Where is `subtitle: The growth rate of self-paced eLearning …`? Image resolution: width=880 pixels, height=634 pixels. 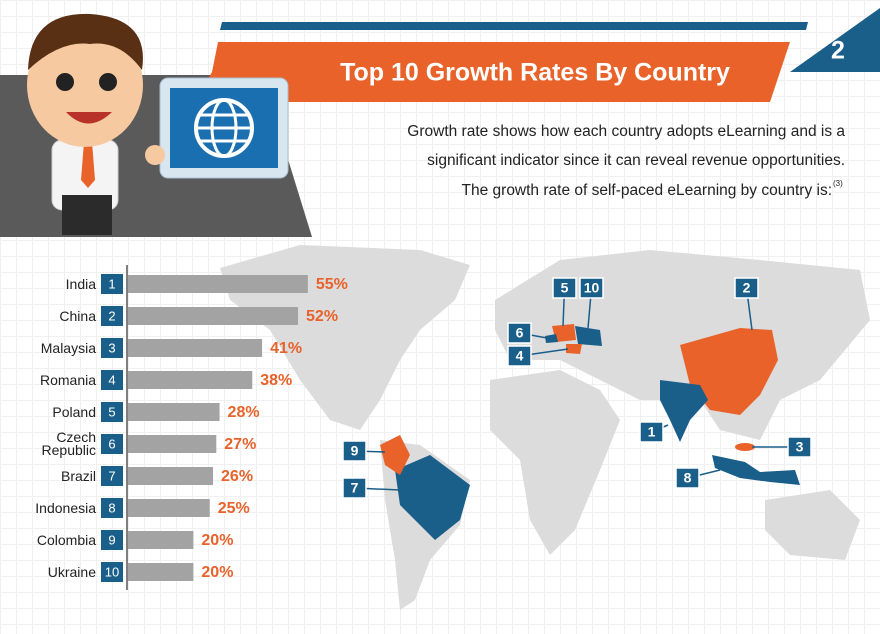 subtitle: The growth rate of self-paced eLearning … is located at coordinates (647, 190).